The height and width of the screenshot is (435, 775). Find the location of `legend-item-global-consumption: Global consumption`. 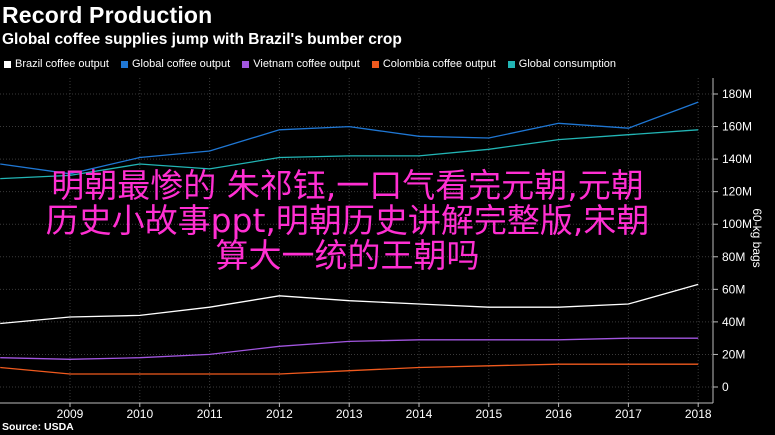

legend-item-global-consumption: Global consumption is located at coordinates (562, 64).